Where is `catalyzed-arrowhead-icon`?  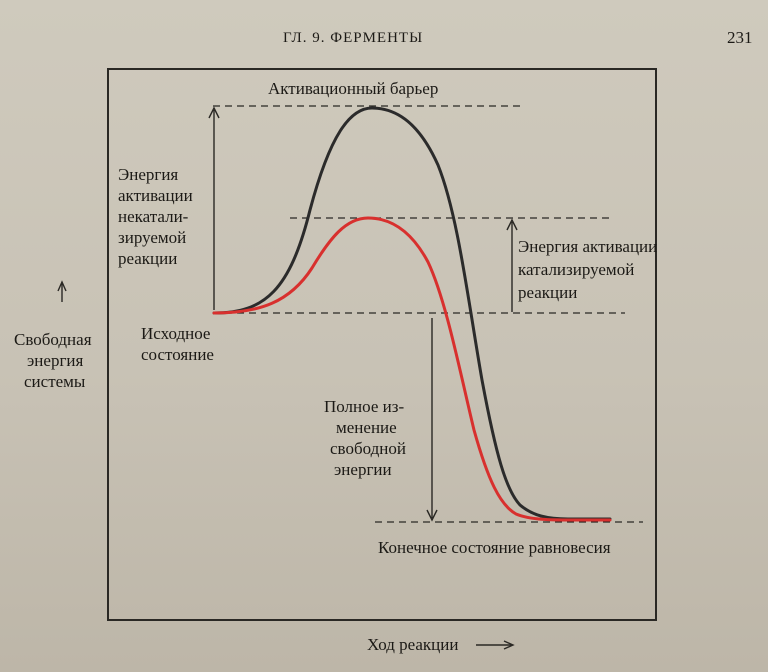
catalyzed-arrowhead-icon is located at coordinates (512, 224).